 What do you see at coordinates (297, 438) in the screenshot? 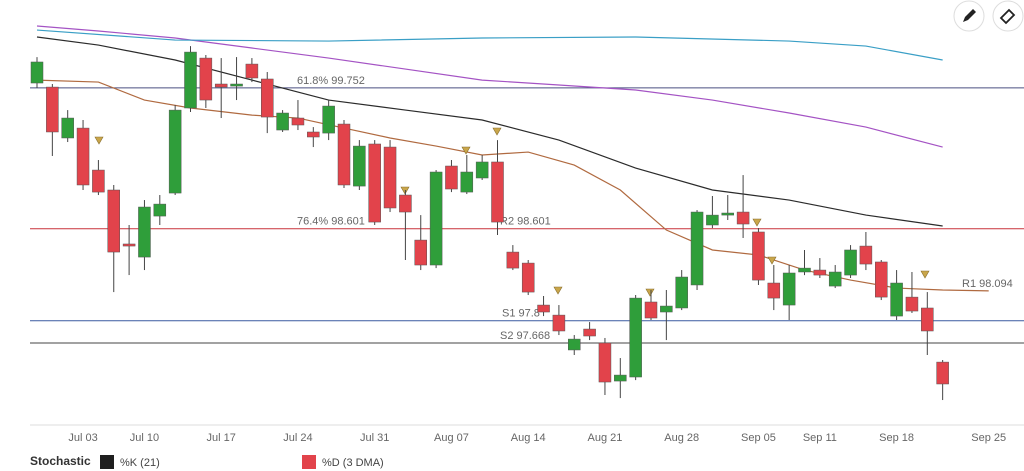
I see `x-tick-label: Jul 24` at bounding box center [297, 438].